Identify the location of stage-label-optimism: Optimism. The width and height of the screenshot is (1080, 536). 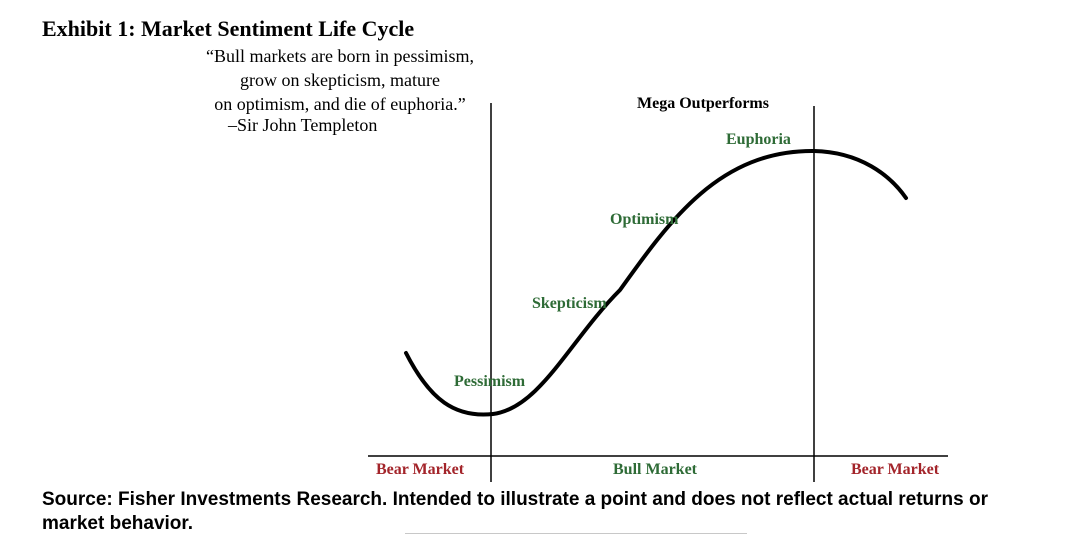
(644, 219).